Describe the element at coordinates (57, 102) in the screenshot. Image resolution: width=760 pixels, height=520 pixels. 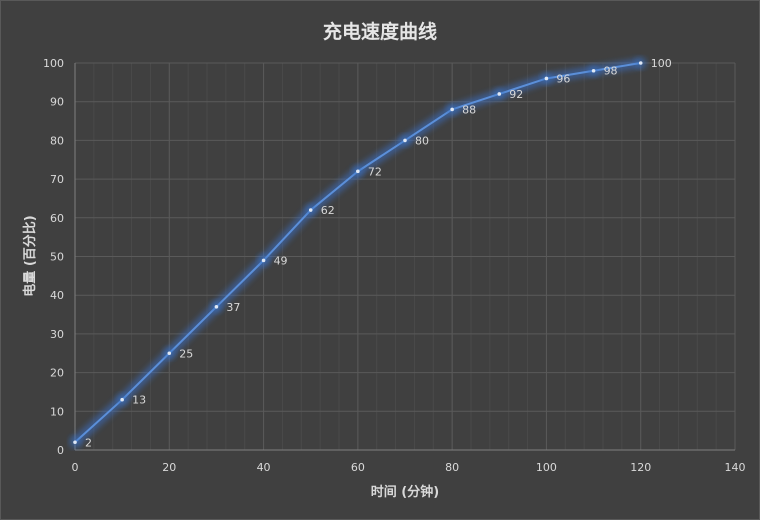
I see `y-tick-label: 90` at that location.